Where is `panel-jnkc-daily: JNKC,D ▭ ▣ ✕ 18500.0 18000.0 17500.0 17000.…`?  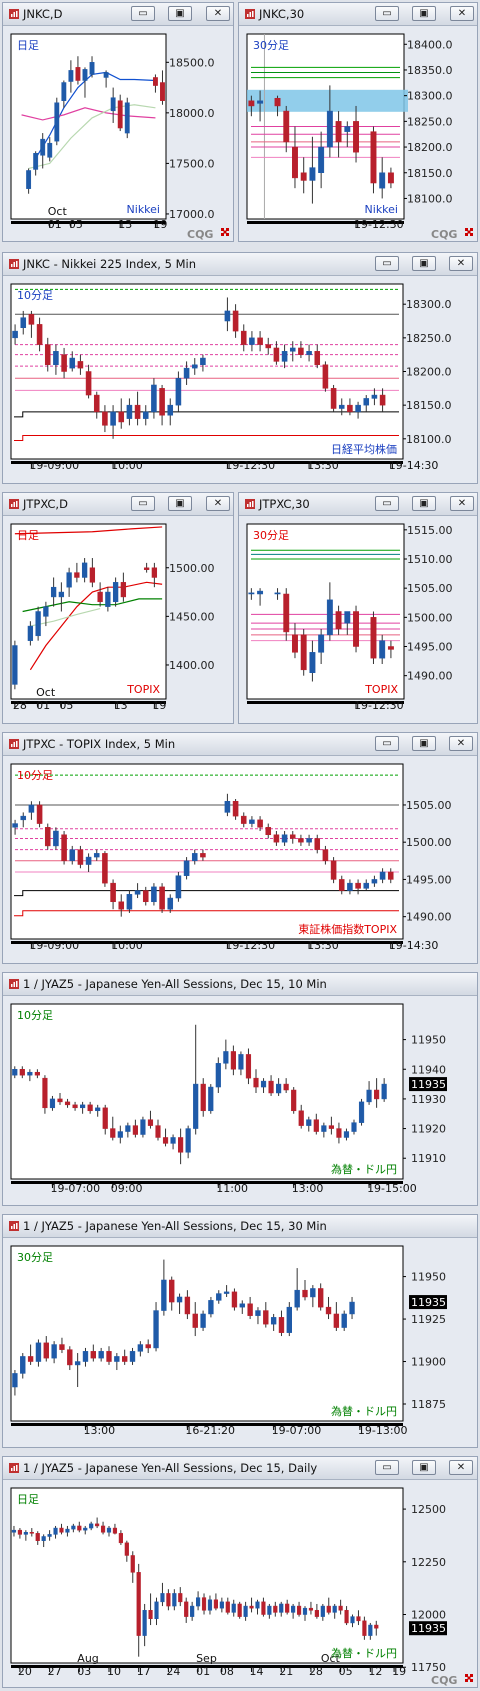 panel-jnkc-daily: JNKC,D ▭ ▣ ✕ 18500.0 18000.0 17500.0 17000.… is located at coordinates (118, 122).